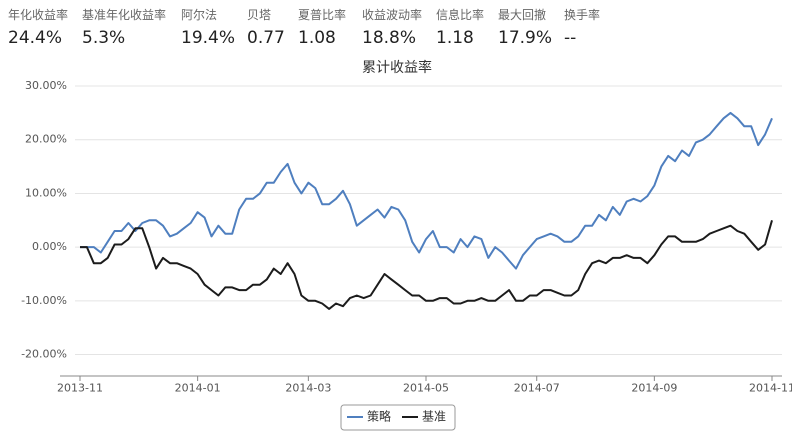 The width and height of the screenshot is (792, 445). What do you see at coordinates (398, 417) in the screenshot?
I see `legend-box` at bounding box center [398, 417].